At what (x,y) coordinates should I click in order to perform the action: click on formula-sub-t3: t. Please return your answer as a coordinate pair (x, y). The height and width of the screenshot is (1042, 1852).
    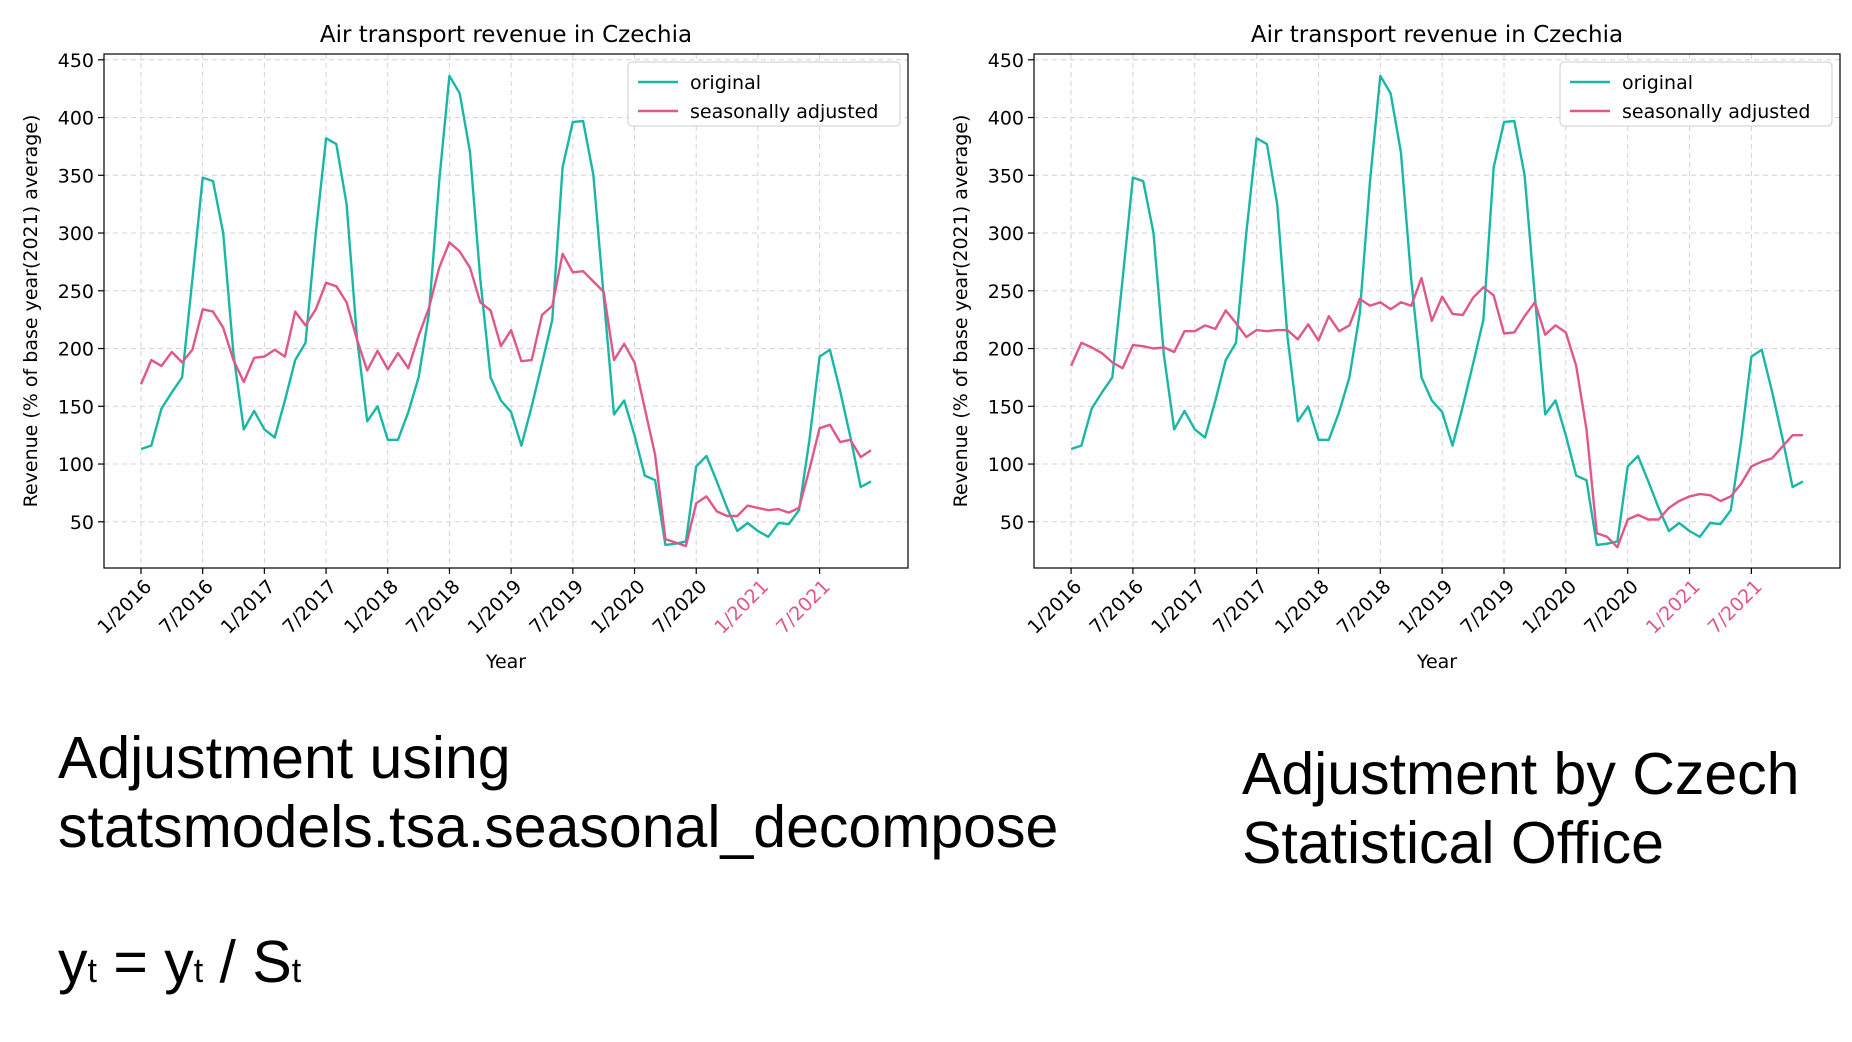
    Looking at the image, I should click on (296, 971).